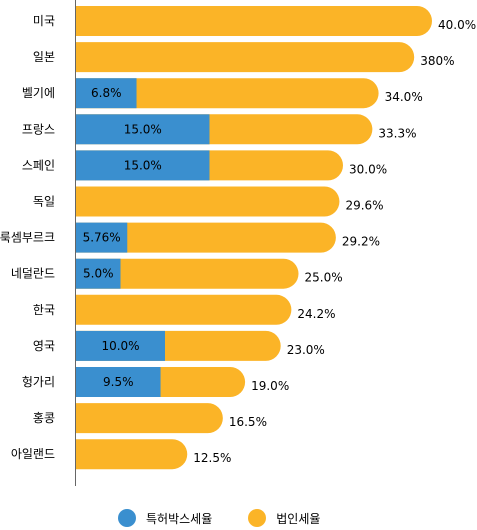 The height and width of the screenshot is (530, 477). I want to click on corporate-value-label: 24.2%, so click(316, 314).